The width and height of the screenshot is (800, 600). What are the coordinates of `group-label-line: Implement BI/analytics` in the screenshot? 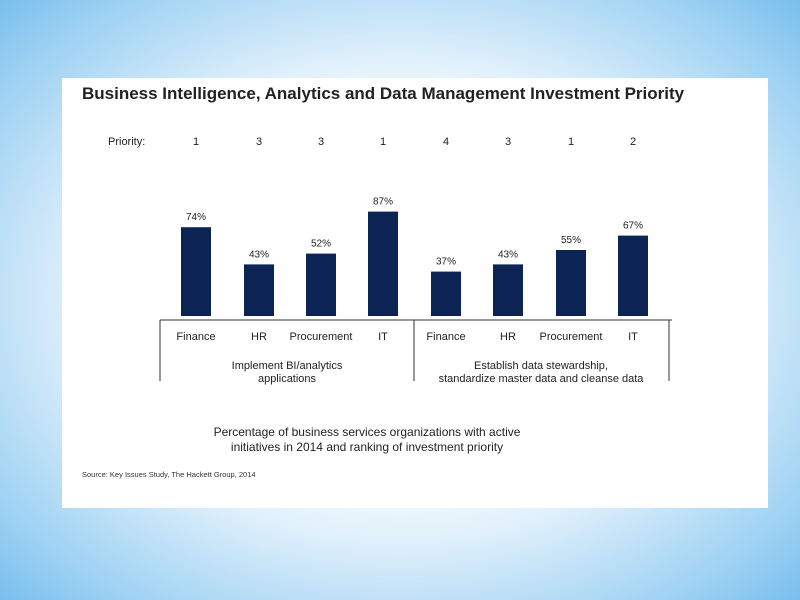 It's located at (287, 366).